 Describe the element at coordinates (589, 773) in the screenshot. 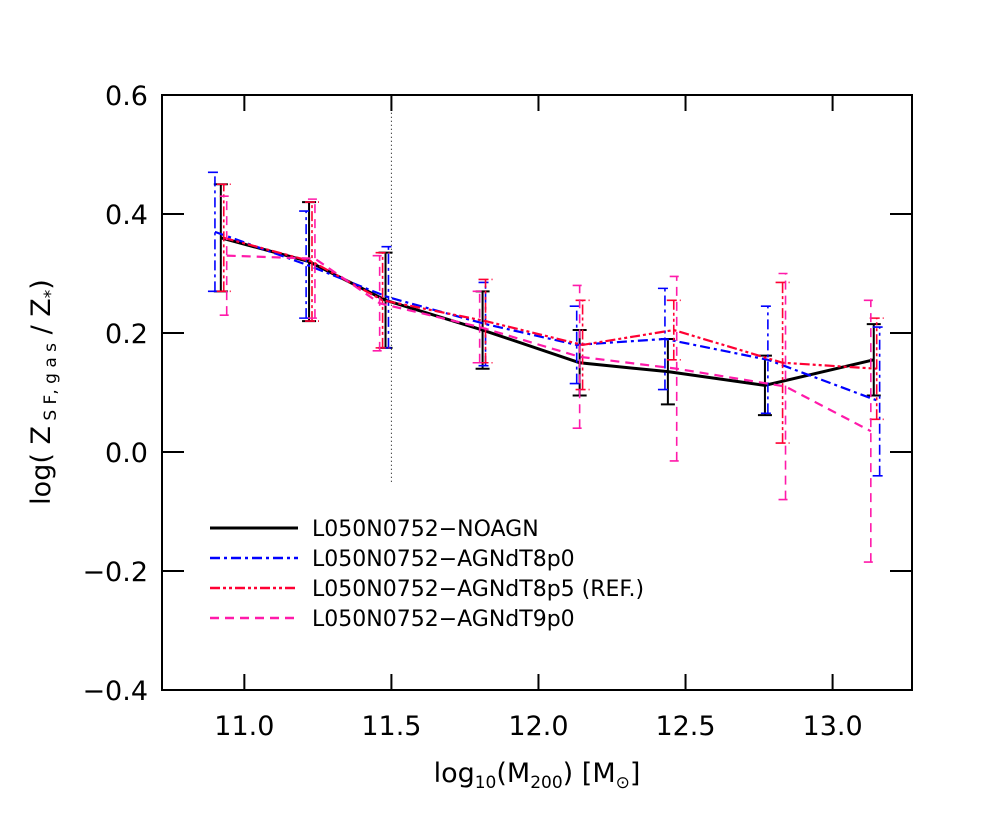

I see `axis-label-part: ) [M` at that location.